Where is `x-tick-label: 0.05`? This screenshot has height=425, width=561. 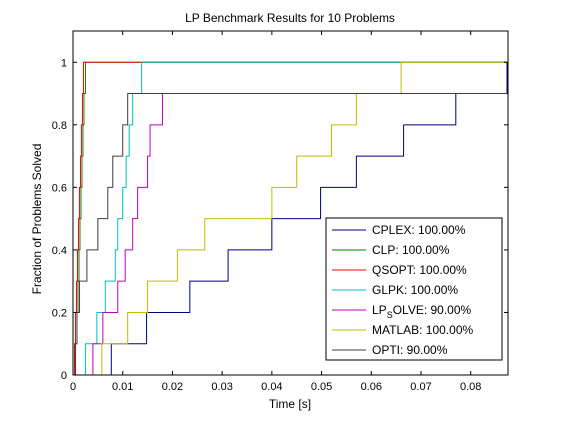
x-tick-label: 0.05 is located at coordinates (321, 387).